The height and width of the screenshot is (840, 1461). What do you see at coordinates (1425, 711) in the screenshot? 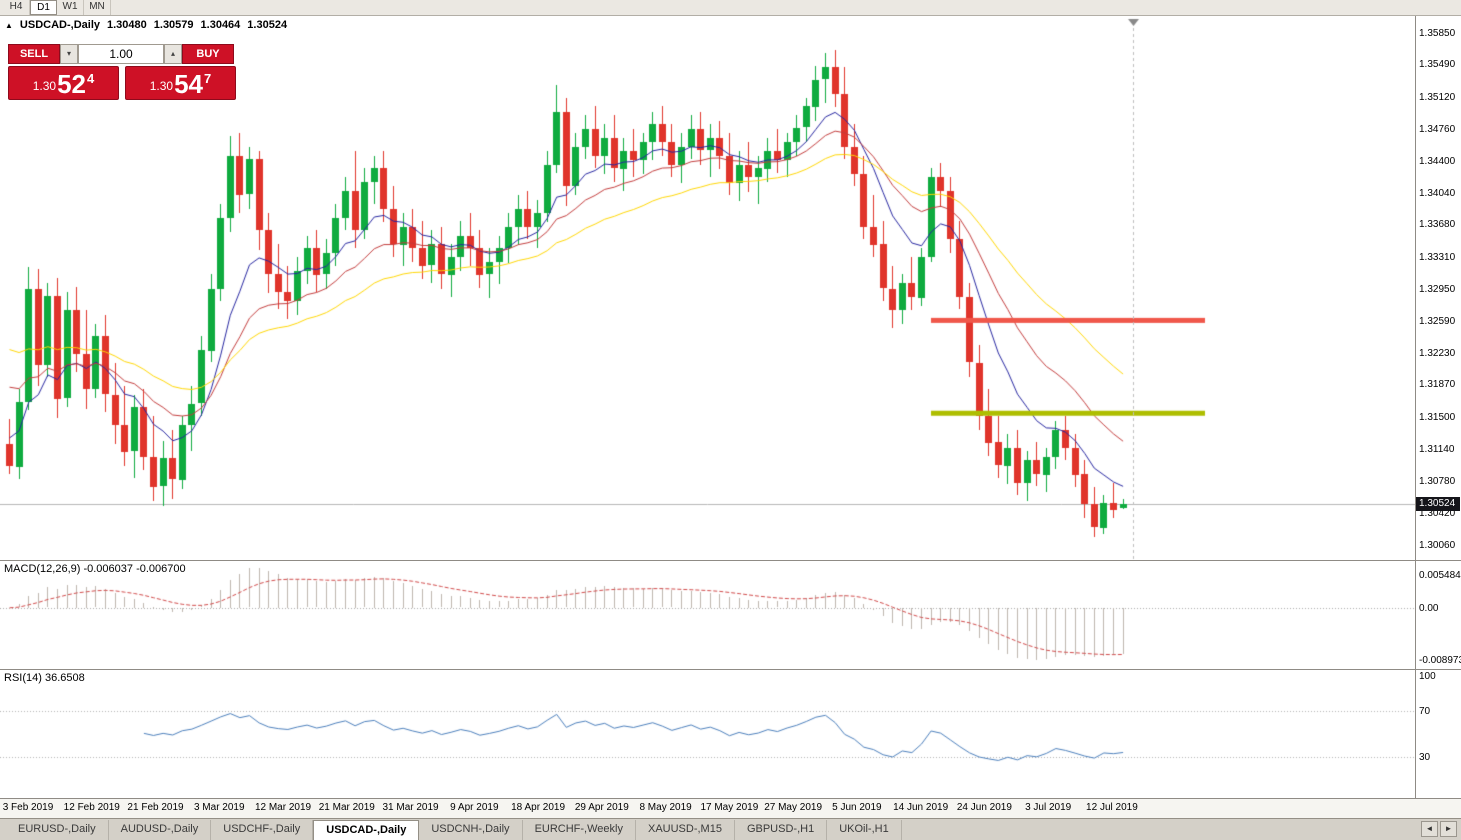
I see `rsi-axis-label: 70` at bounding box center [1425, 711].